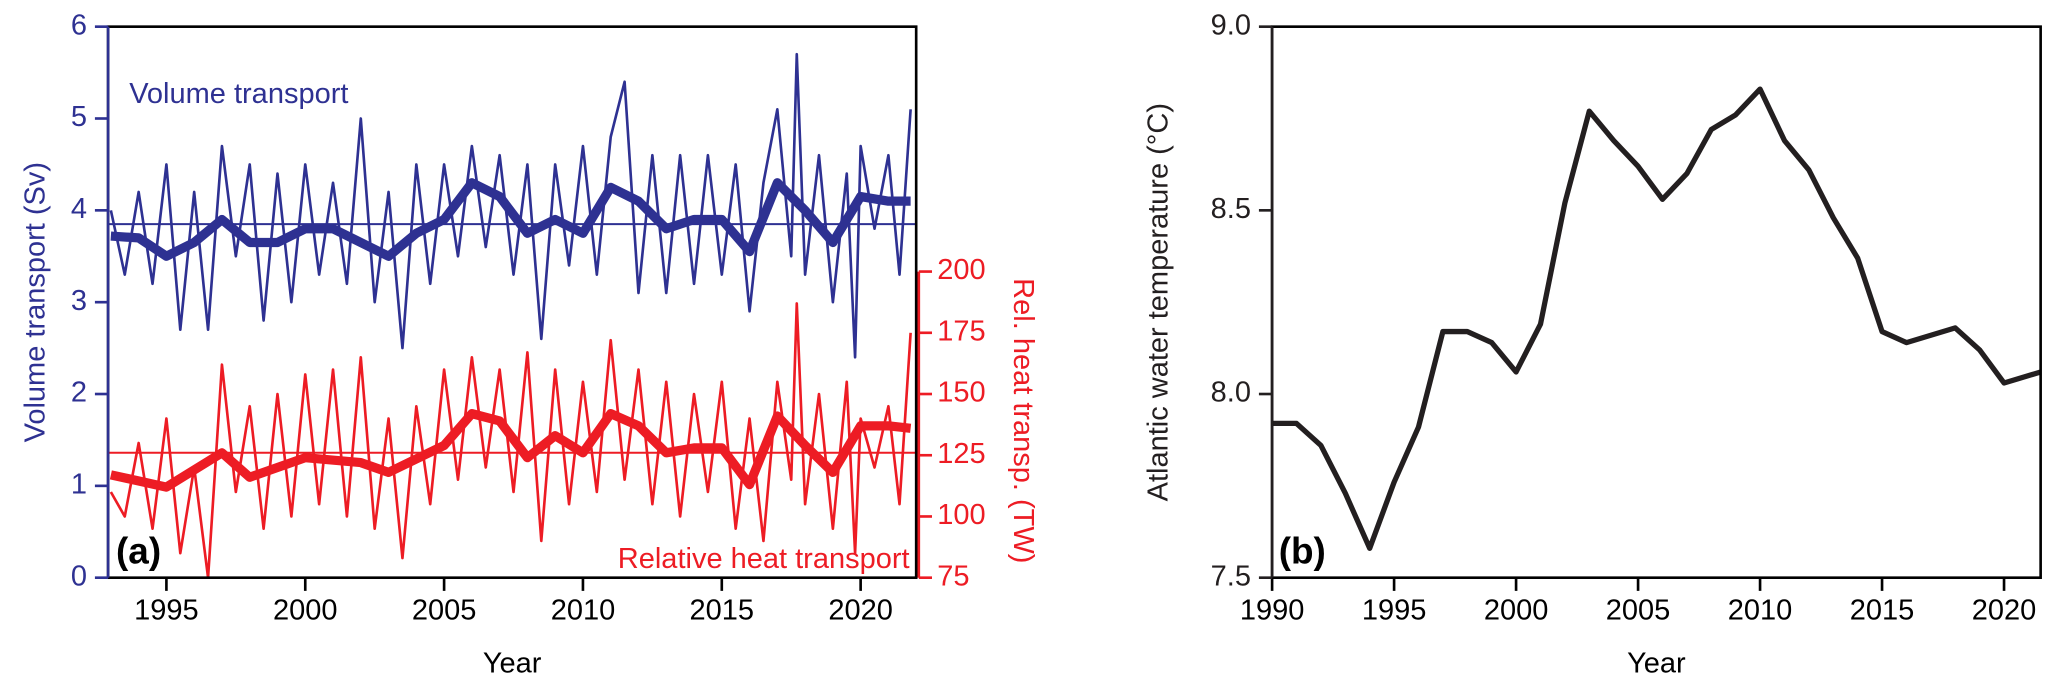 The image size is (2067, 694). Describe the element at coordinates (953, 576) in the screenshot. I see `y2-tick-label: 75` at that location.